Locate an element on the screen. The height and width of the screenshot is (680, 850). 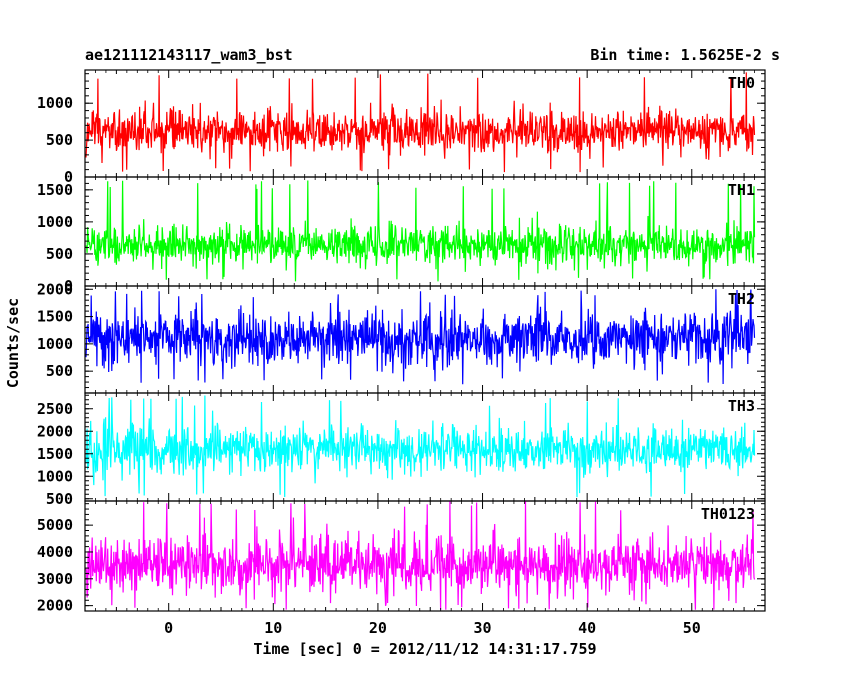
panel-th2: 500 1000 1500 2000 TH2 is located at coordinates (401, 337).